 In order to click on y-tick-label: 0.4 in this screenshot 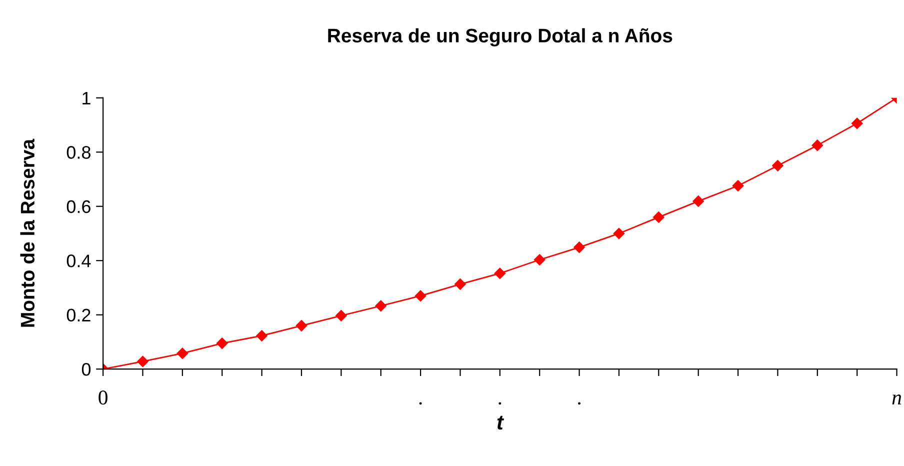, I will do `click(78, 261)`.